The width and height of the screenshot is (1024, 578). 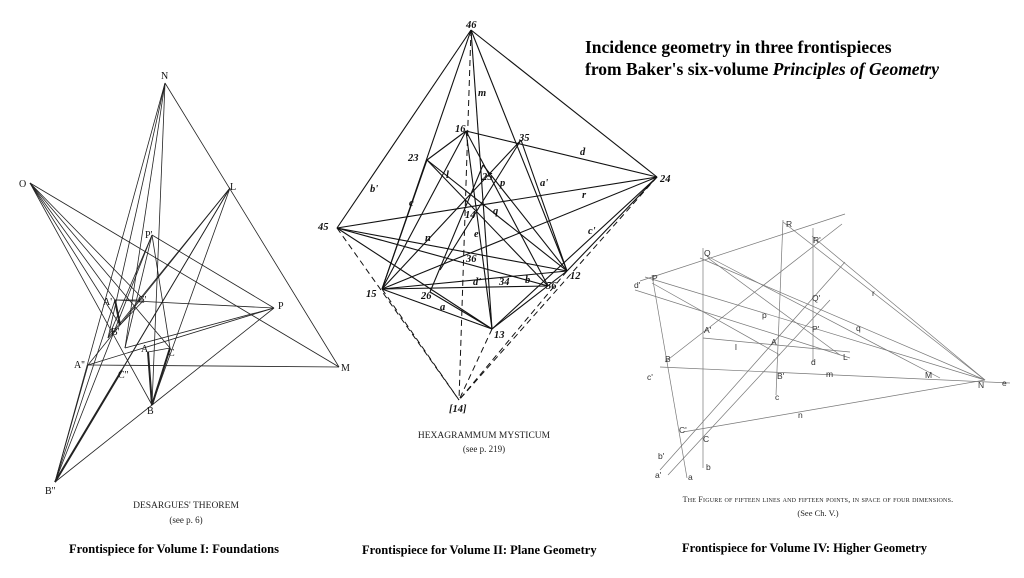 I want to click on label-B-double-prime: B'', so click(x=50, y=491).